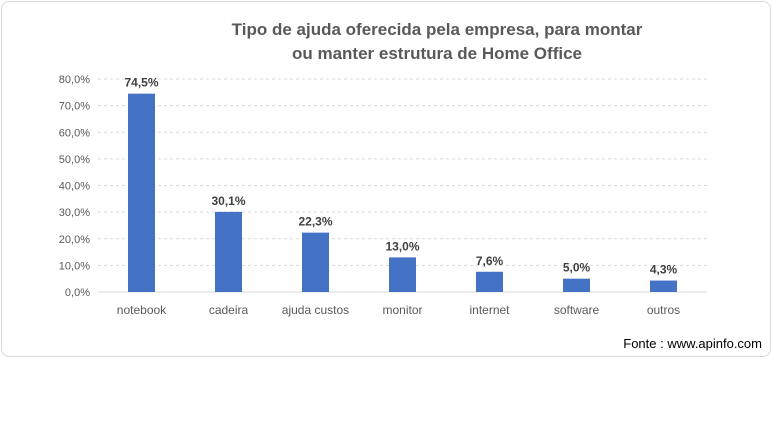 The image size is (773, 426). What do you see at coordinates (490, 261) in the screenshot?
I see `data-label: 7,6%` at bounding box center [490, 261].